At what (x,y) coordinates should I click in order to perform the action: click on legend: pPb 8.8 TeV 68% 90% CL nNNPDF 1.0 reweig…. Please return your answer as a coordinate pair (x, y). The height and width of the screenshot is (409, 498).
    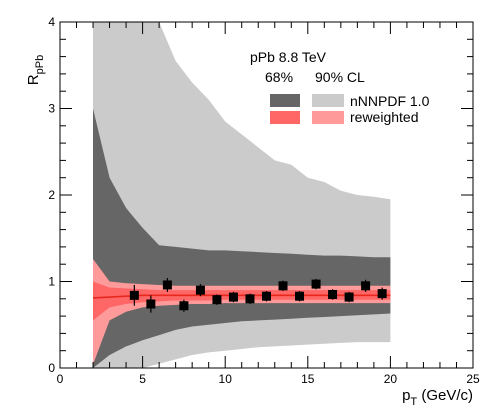
    Looking at the image, I should click on (340, 87).